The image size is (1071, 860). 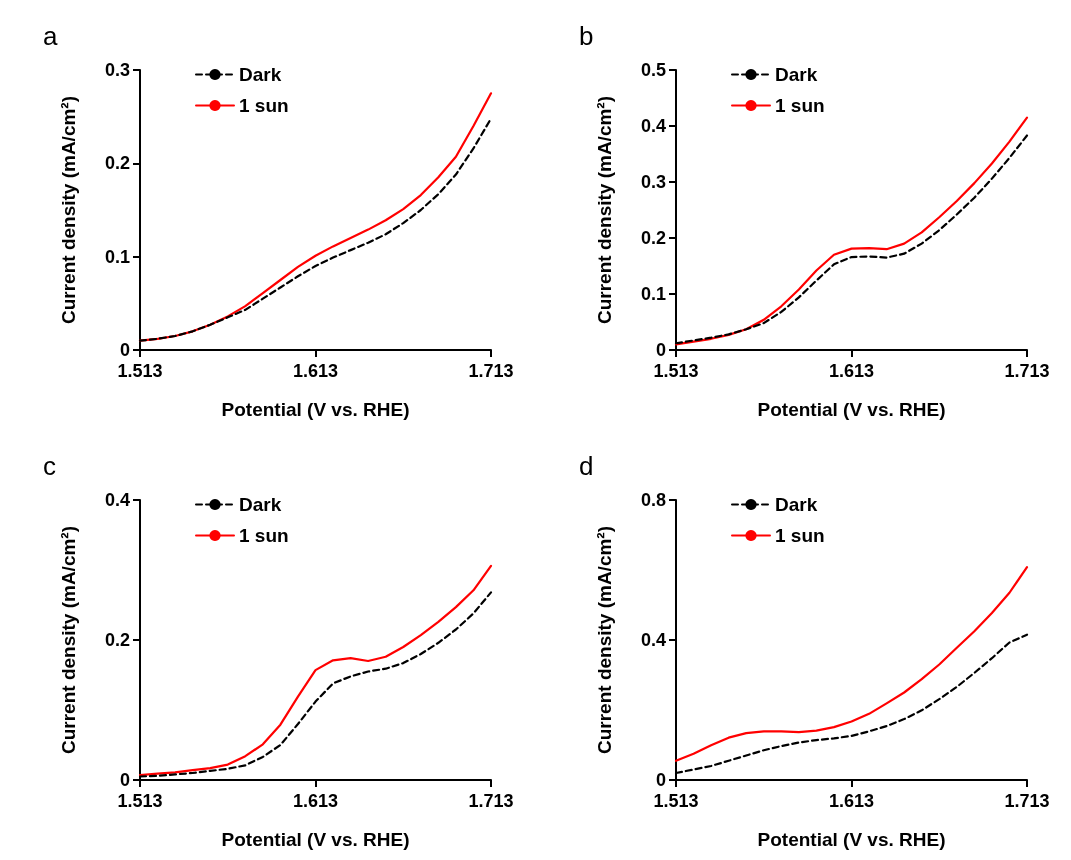 I want to click on chart-title: d, so click(x=586, y=466).